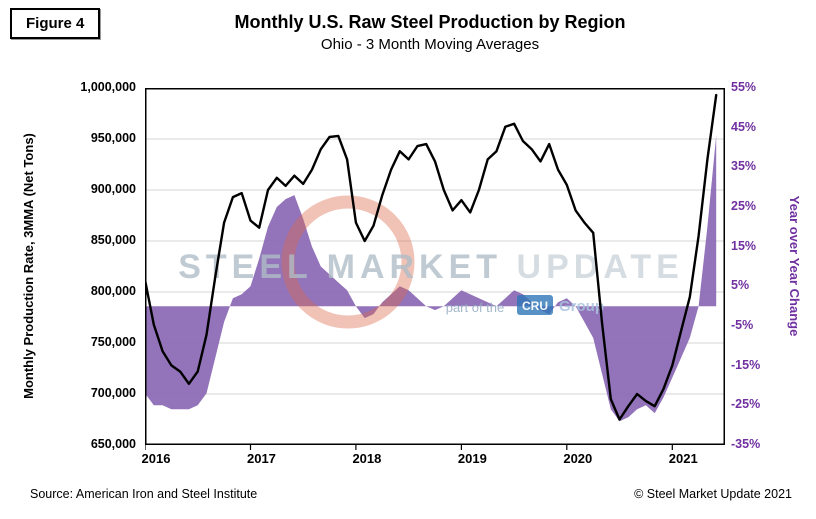 The image size is (816, 519). Describe the element at coordinates (683, 458) in the screenshot. I see `x-axis-tick-label: 2021` at that location.